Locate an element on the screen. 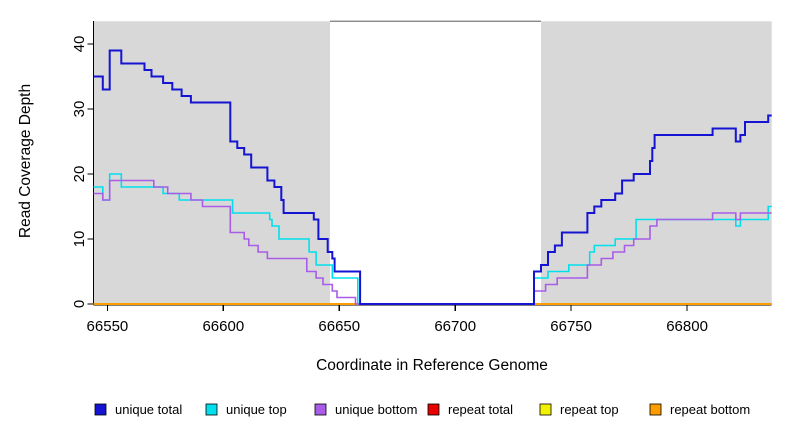 This screenshot has width=792, height=432. legend-swatch-unique-top is located at coordinates (211, 409).